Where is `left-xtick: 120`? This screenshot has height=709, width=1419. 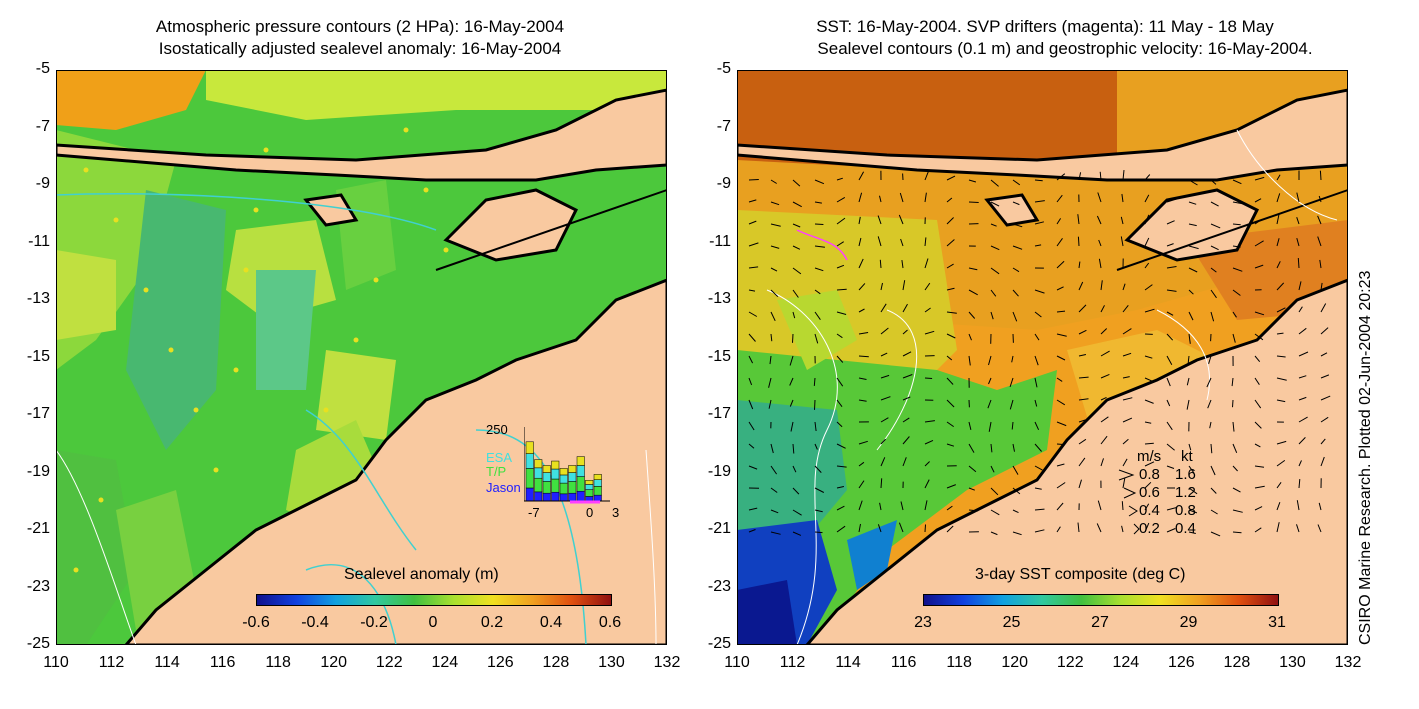
left-xtick: 120 is located at coordinates (334, 662).